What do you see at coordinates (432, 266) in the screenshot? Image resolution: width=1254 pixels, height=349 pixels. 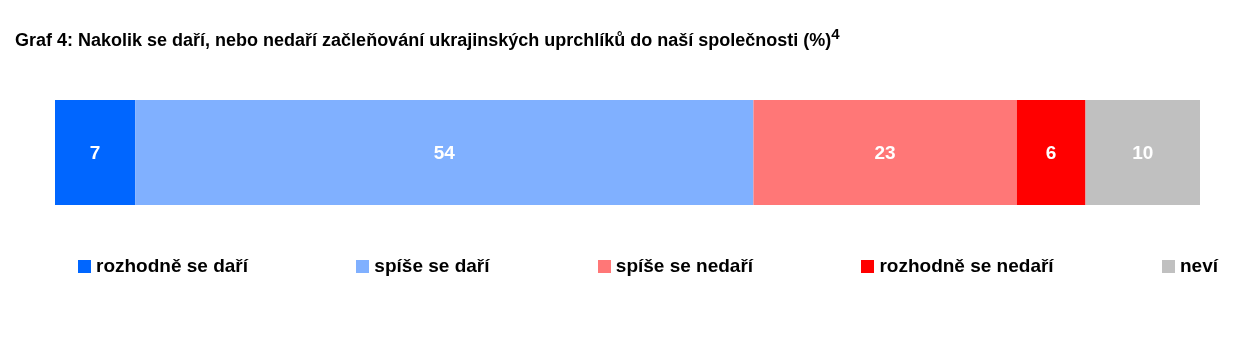 I see `legend-label: spíše se daří` at bounding box center [432, 266].